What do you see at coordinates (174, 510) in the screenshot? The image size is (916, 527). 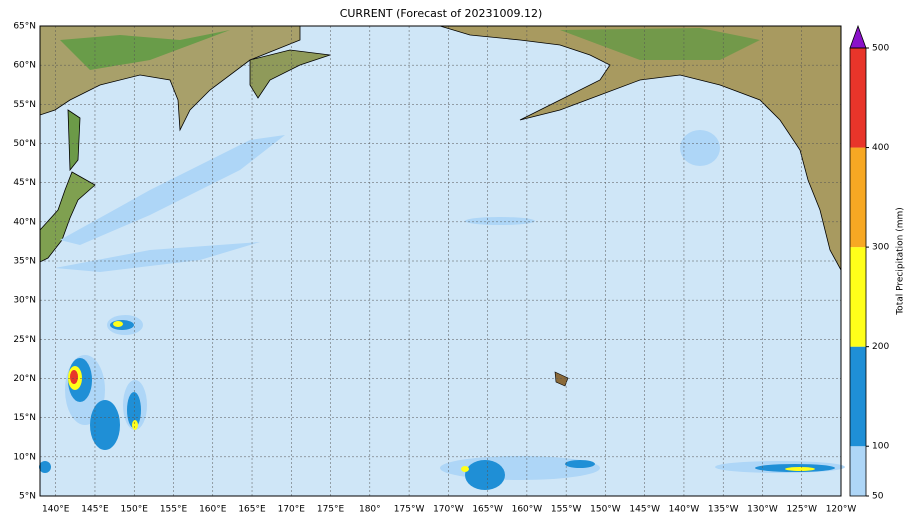 I see `lon-label: 155°E` at bounding box center [174, 510].